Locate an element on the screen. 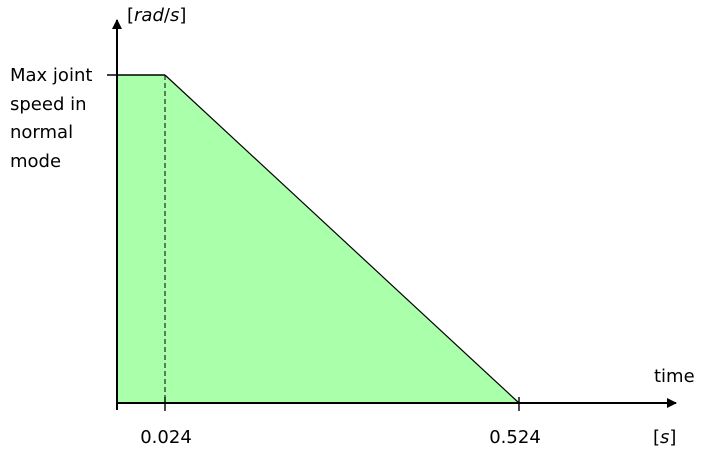  y-unit-s: s is located at coordinates (174, 15).